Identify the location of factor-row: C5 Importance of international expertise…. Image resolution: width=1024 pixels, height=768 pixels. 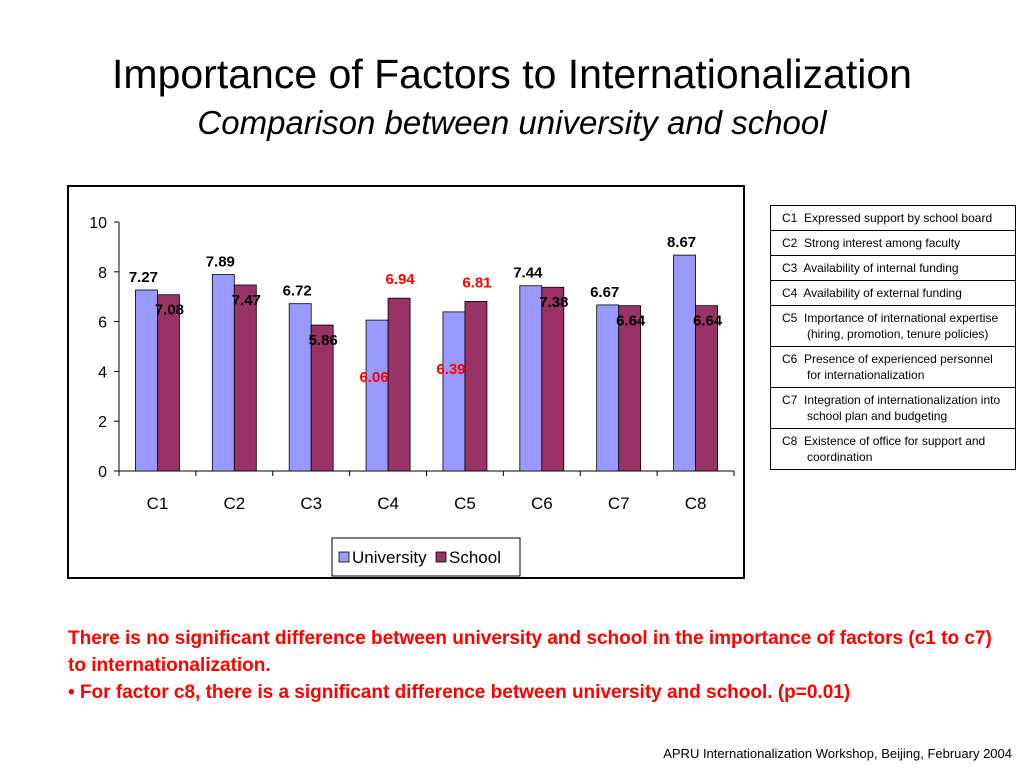
(893, 326).